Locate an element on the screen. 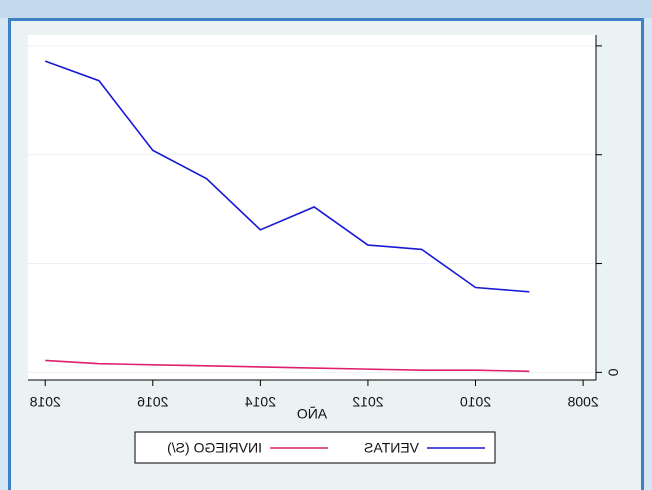 The width and height of the screenshot is (652, 490). legend-label: INVRIEGO (S/) is located at coordinates (214, 448).